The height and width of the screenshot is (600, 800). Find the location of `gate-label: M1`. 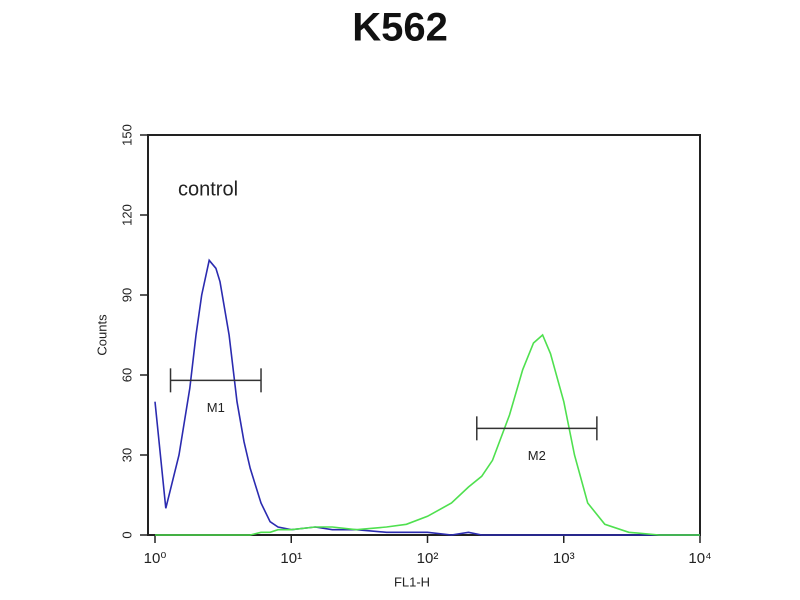

gate-label: M1 is located at coordinates (216, 407).